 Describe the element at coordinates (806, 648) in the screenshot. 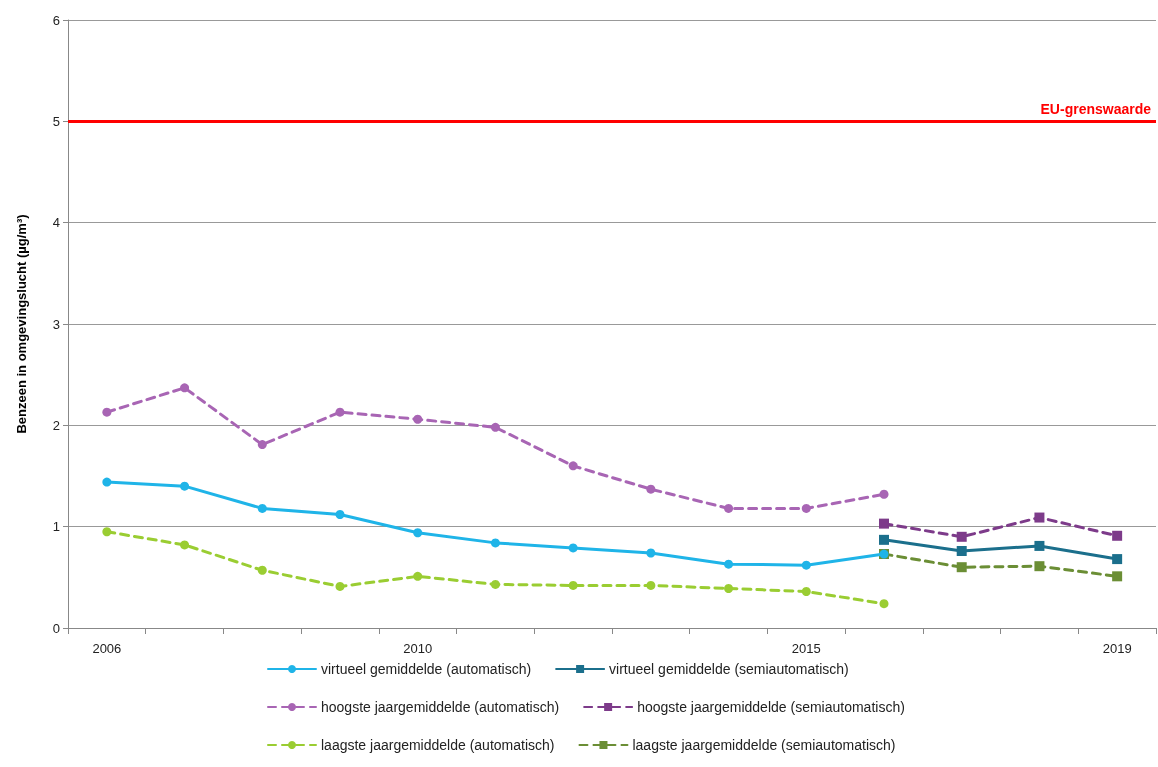

I see `x-tick-label: 2015` at that location.